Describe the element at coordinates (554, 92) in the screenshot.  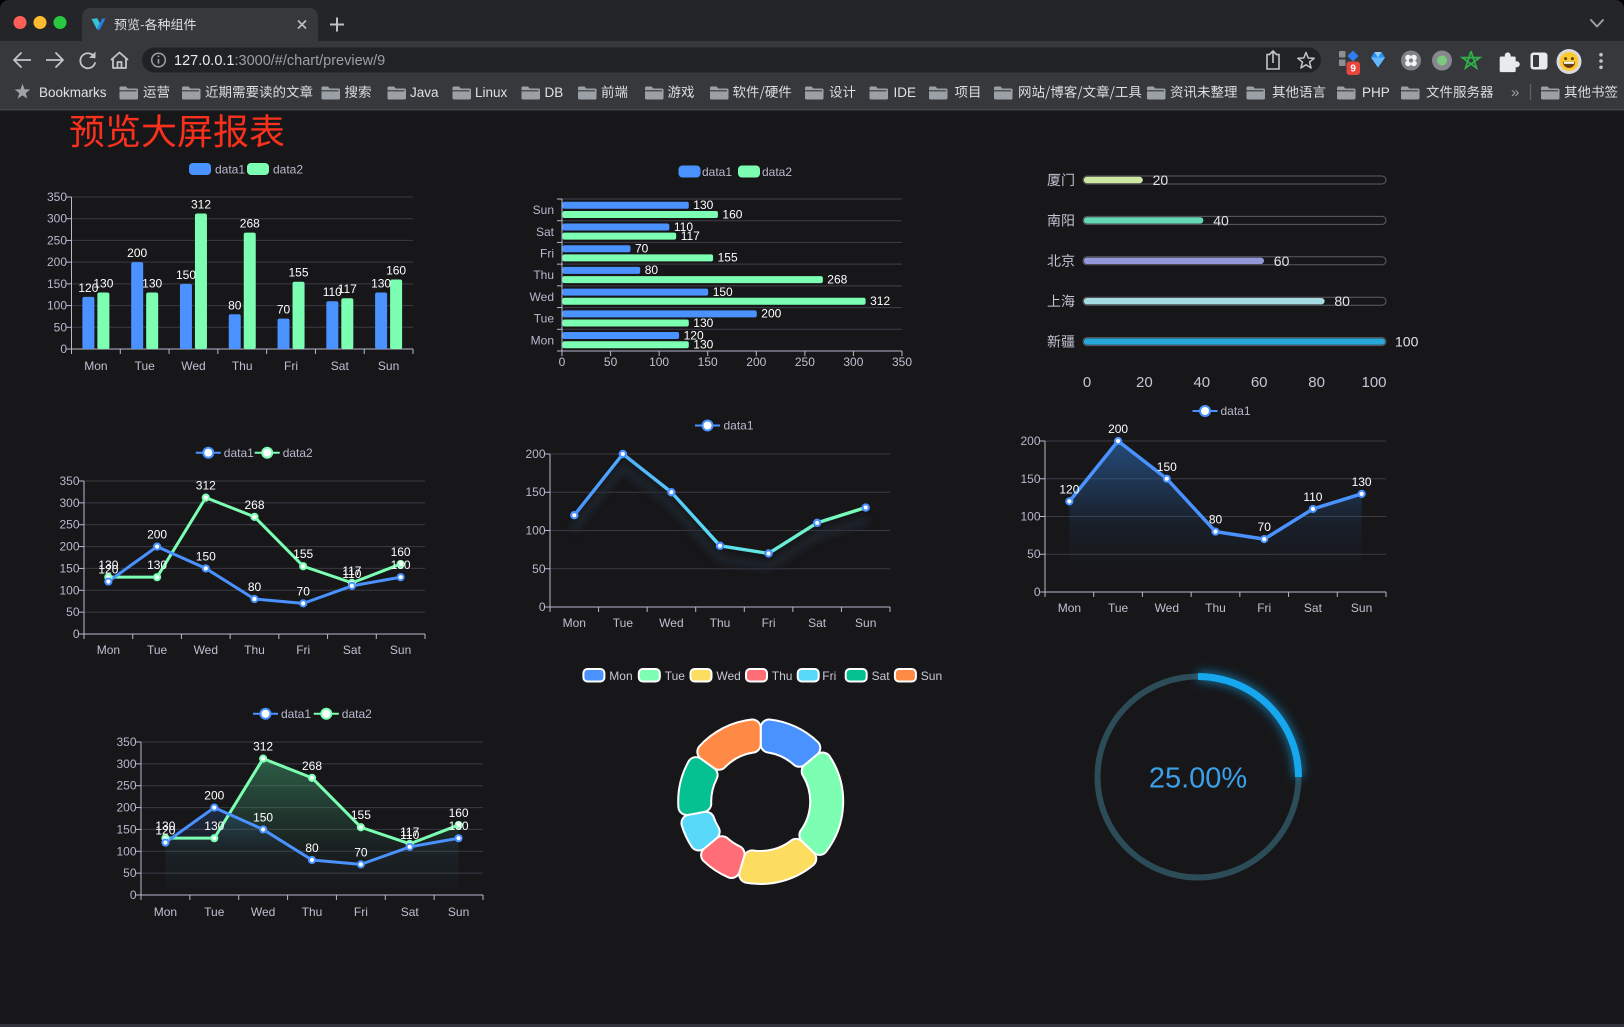
I see `svg-text: DB` at that location.